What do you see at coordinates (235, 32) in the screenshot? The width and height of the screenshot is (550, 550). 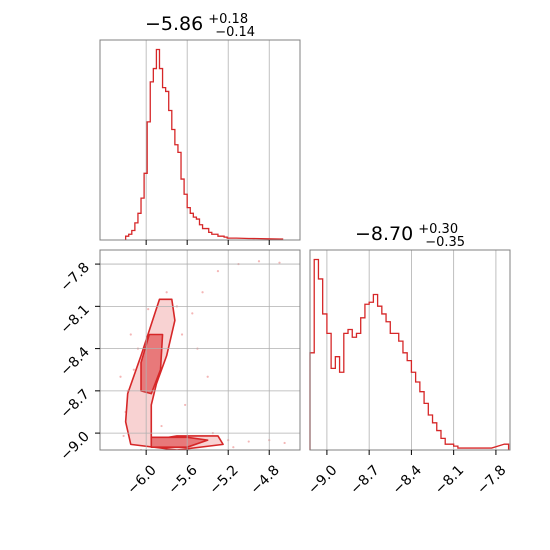 I see `hist1-title-minus: −0.14` at bounding box center [235, 32].